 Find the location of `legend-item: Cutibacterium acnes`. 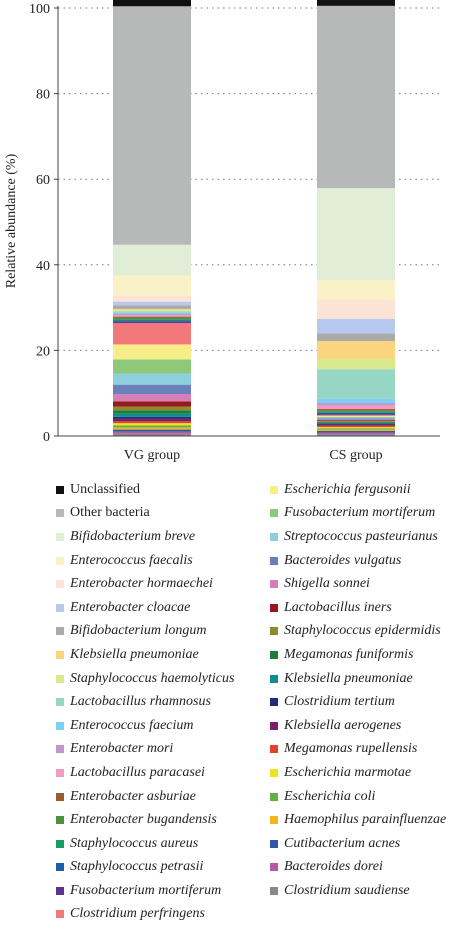

legend-item: Cutibacterium acnes is located at coordinates (358, 844).